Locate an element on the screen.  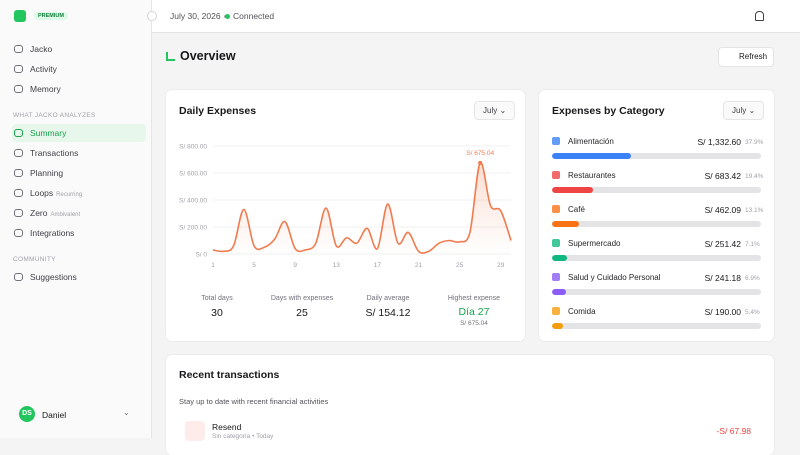
category-amount: S/ 190.00 is located at coordinates (722, 312).